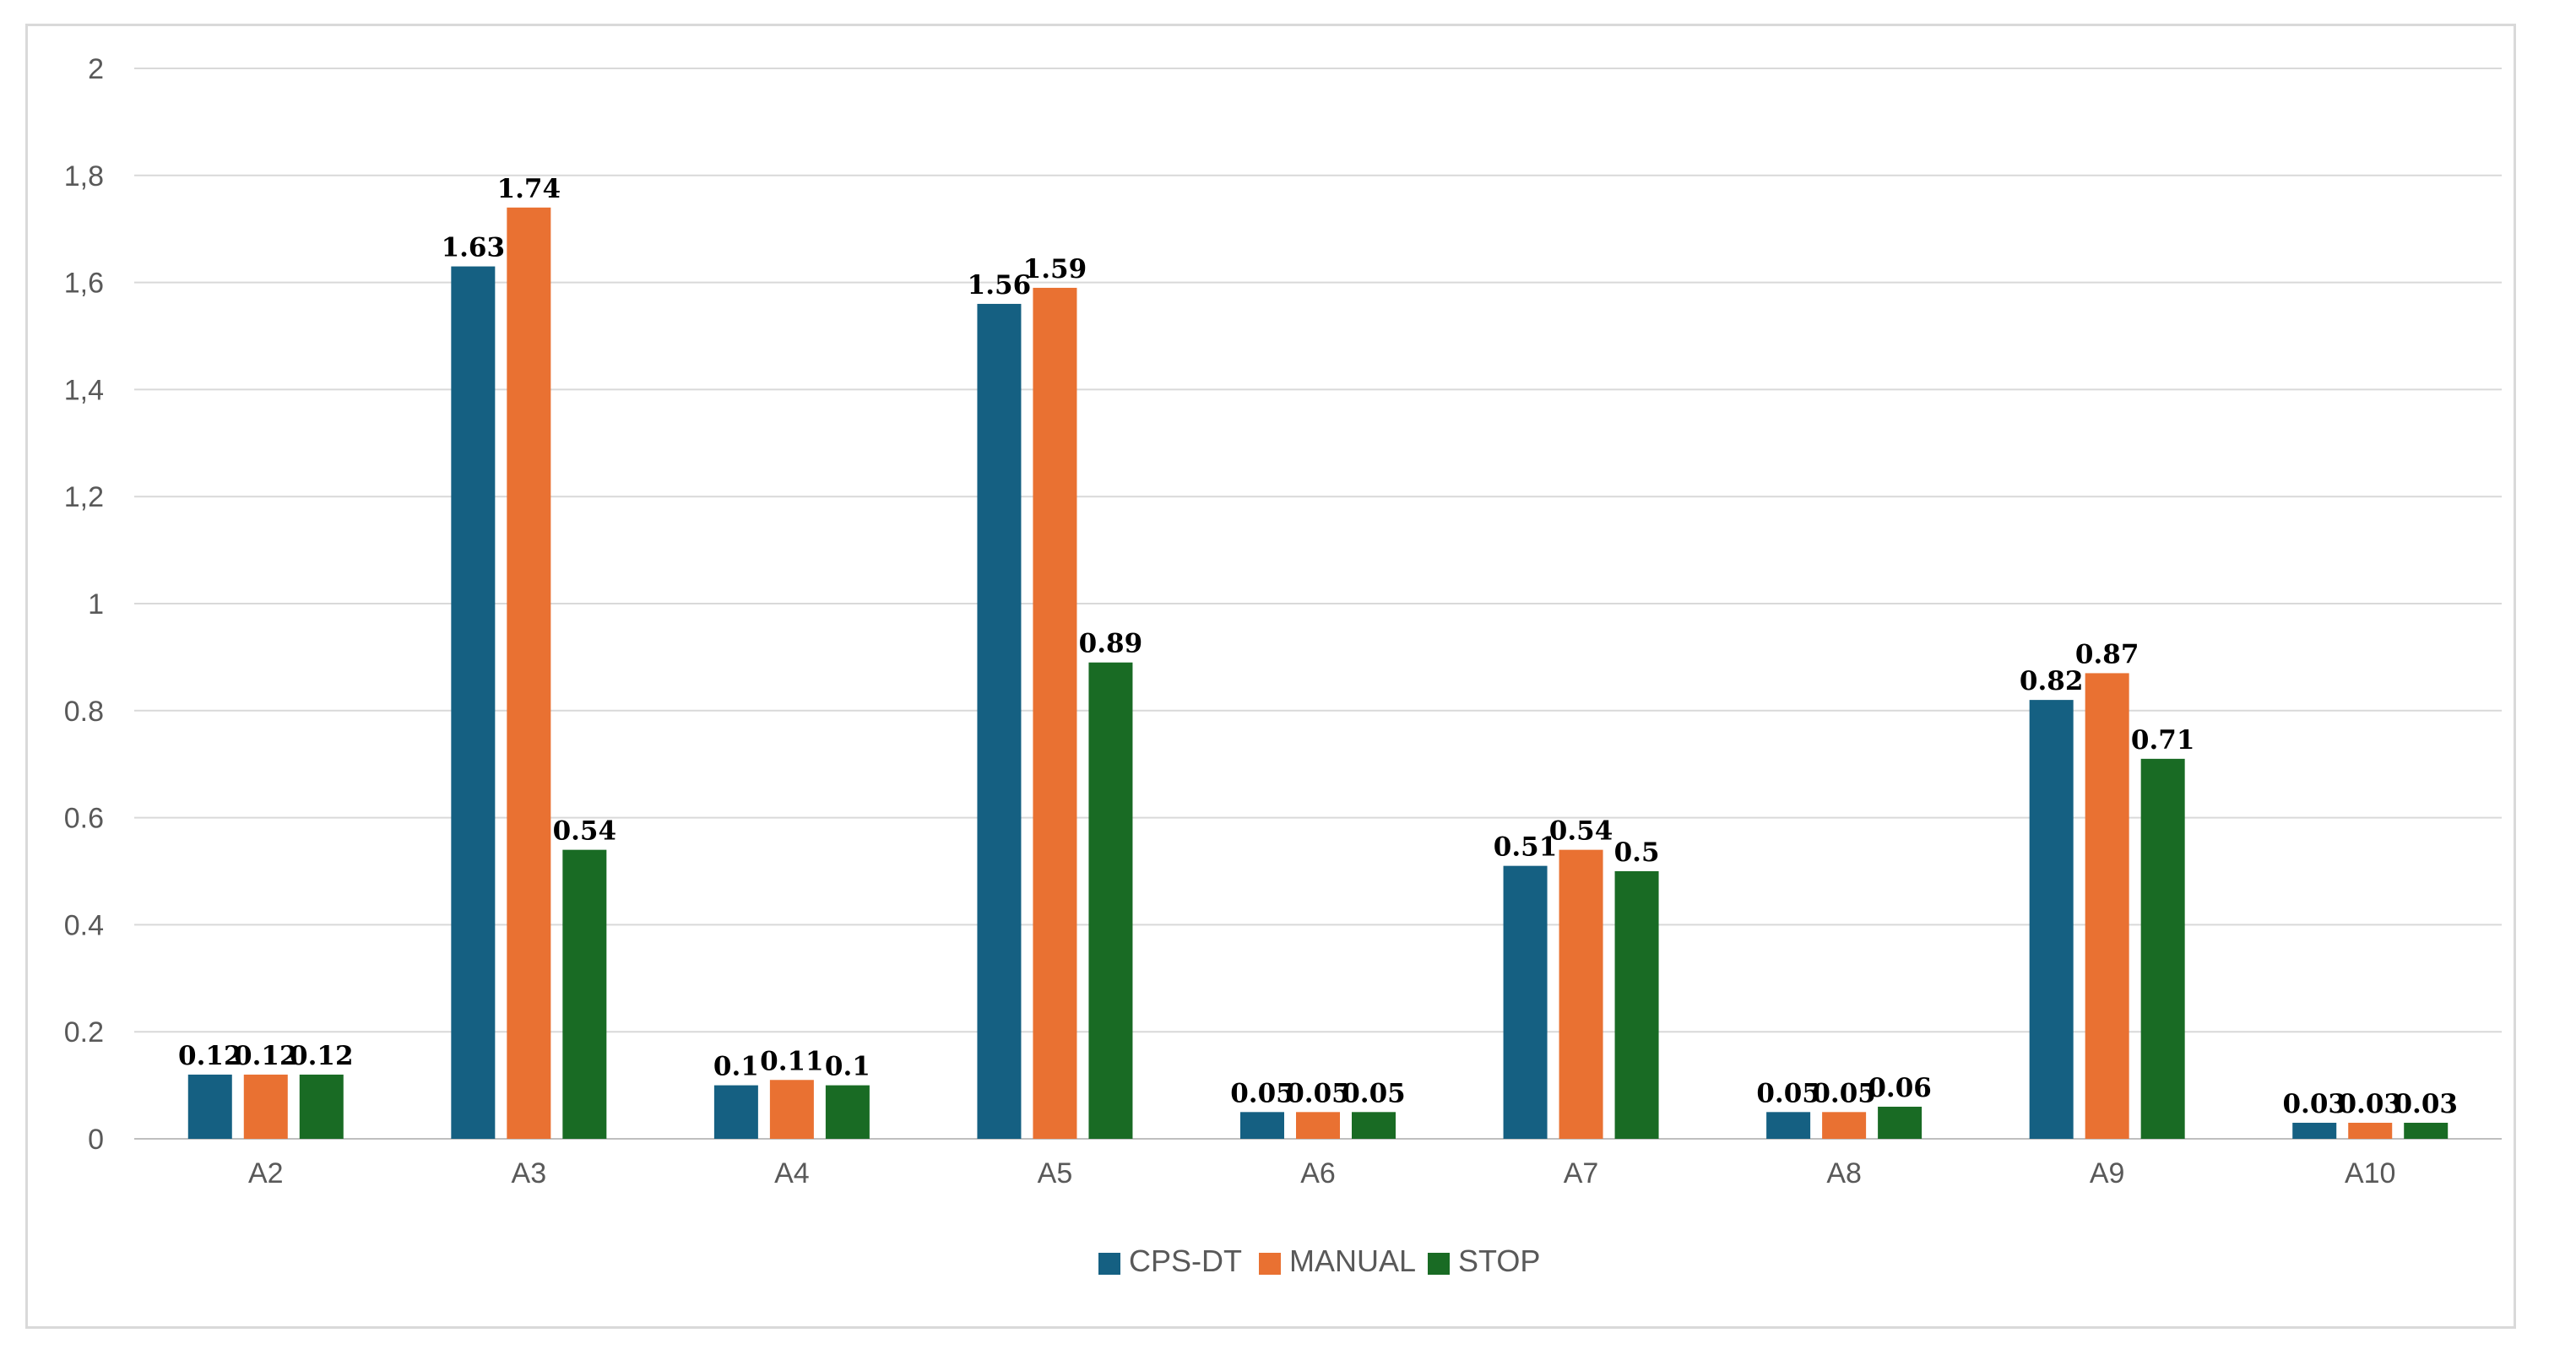 The image size is (2576, 1360). Describe the element at coordinates (1111, 644) in the screenshot. I see `data-label: 0.89` at that location.